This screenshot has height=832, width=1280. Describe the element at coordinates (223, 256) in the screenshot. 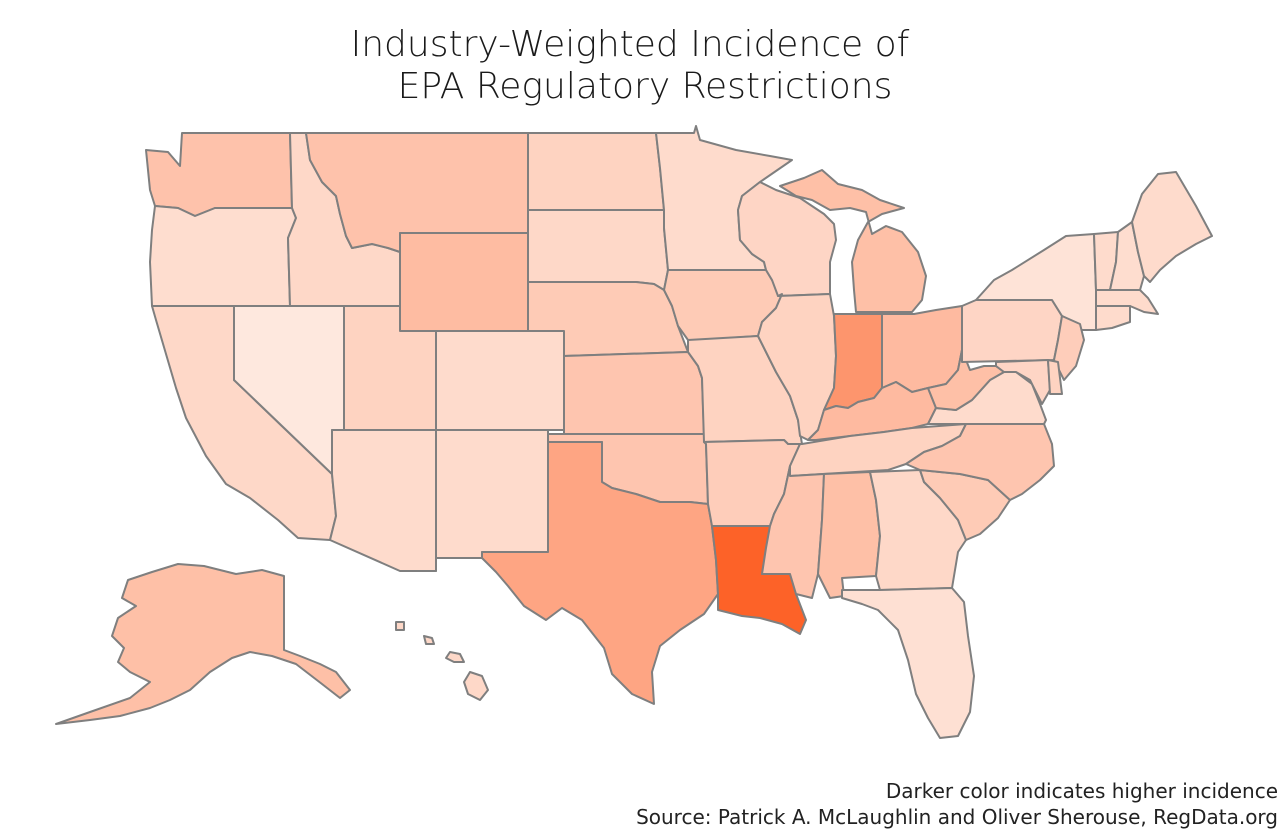

I see `state-OR` at that location.